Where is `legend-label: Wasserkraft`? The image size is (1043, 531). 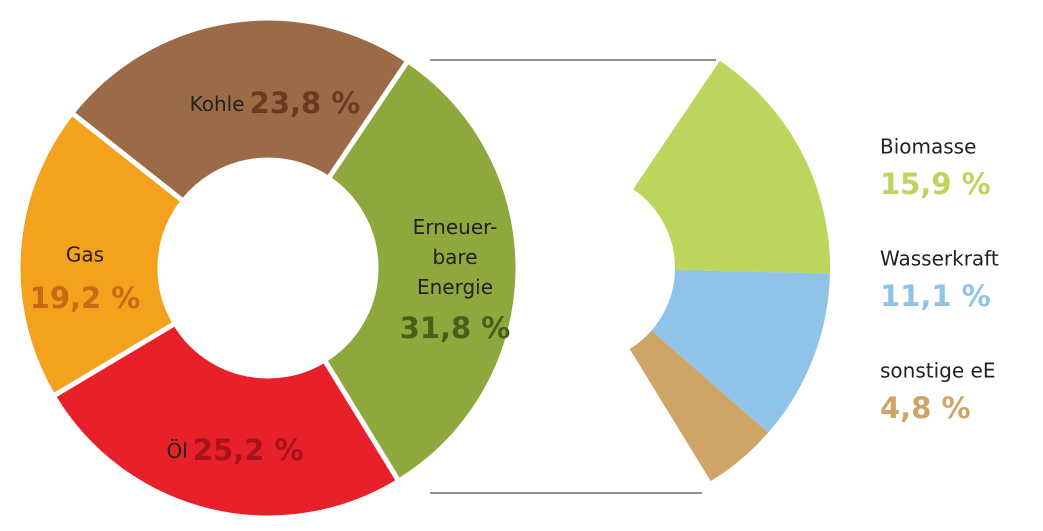 legend-label: Wasserkraft is located at coordinates (939, 259).